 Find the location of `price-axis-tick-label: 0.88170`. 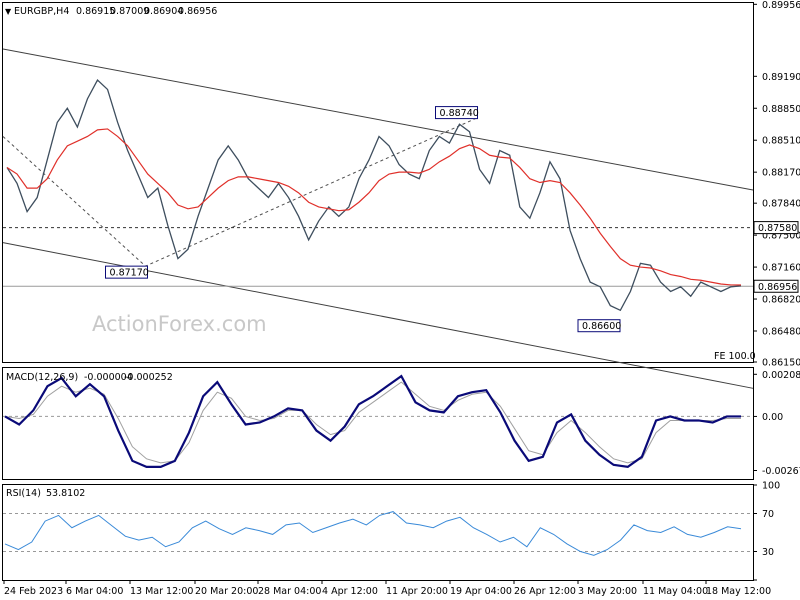

price-axis-tick-label: 0.88170 is located at coordinates (781, 173).